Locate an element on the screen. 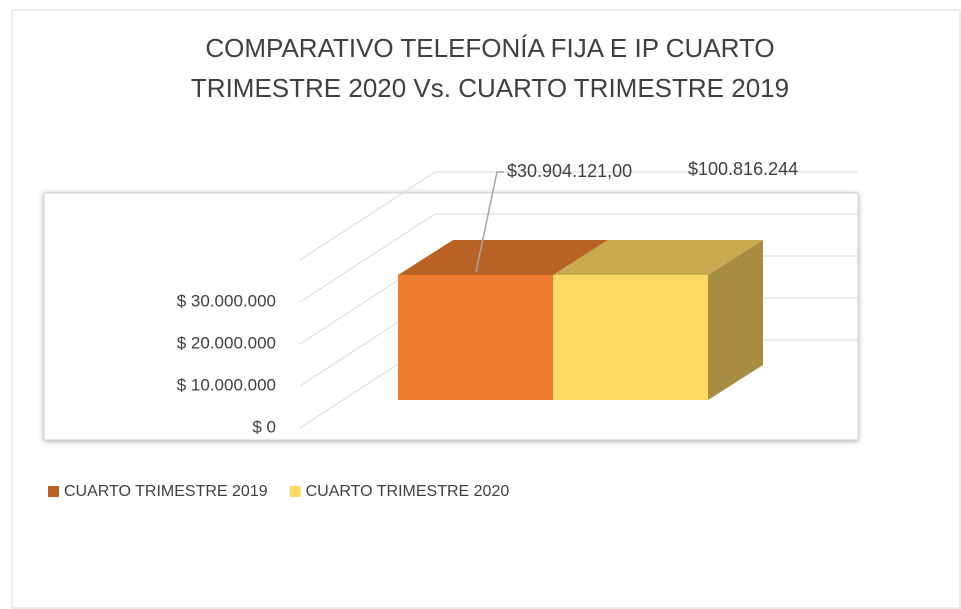  leader-line is located at coordinates (489, 222).